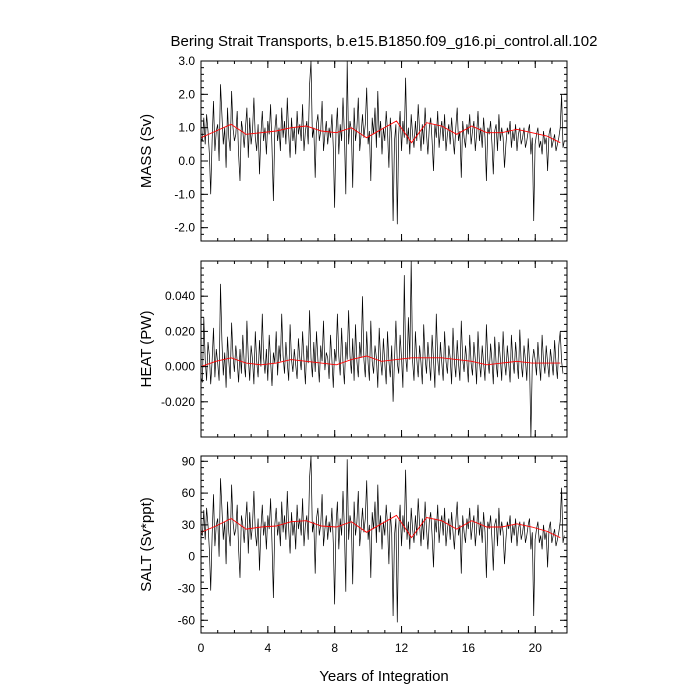  What do you see at coordinates (201, 648) in the screenshot?
I see `xtick-label: 0` at bounding box center [201, 648].